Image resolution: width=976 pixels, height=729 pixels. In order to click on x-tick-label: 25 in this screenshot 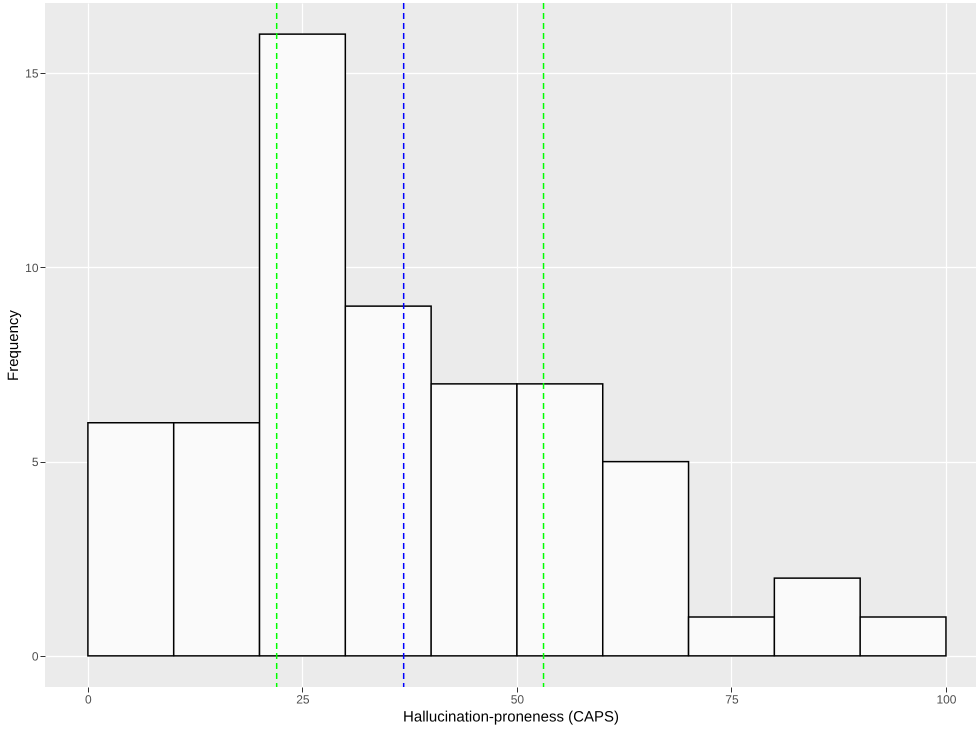, I will do `click(303, 699)`.